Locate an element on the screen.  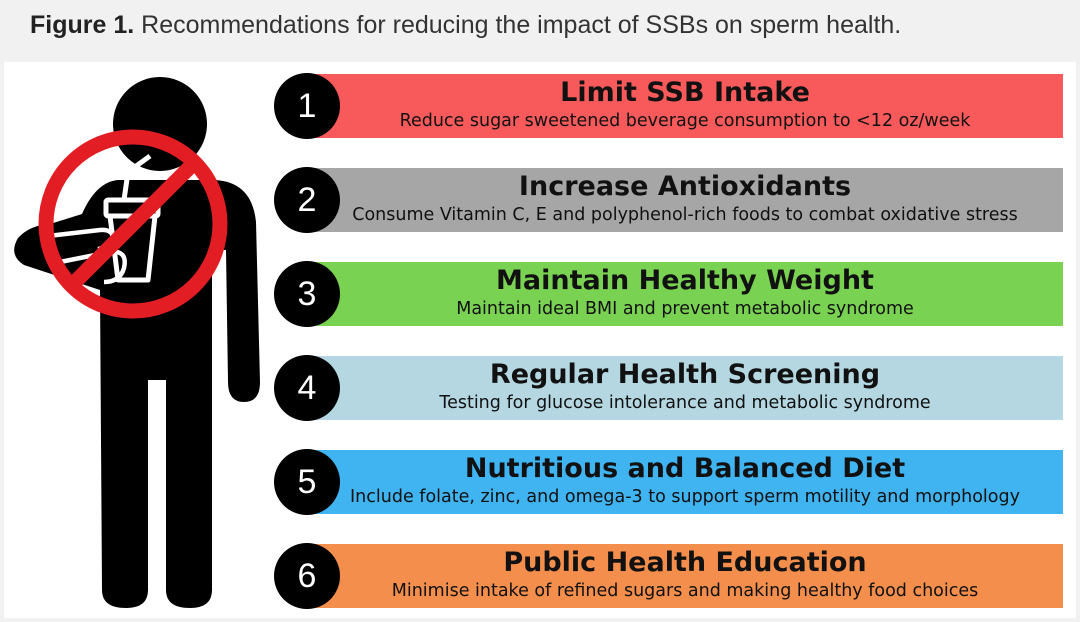
prohibition-slash is located at coordinates (133, 224).